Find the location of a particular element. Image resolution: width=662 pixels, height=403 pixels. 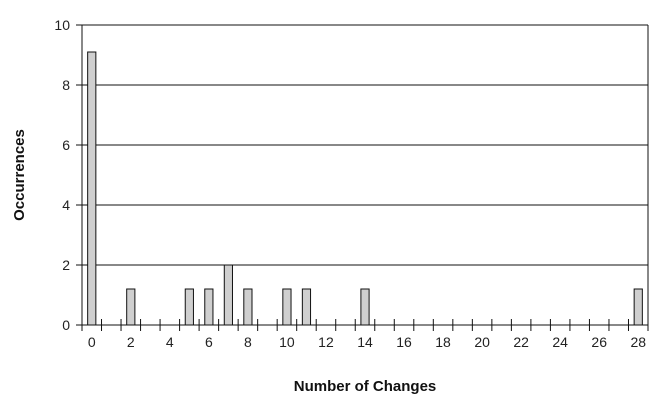

y-tick-label: 4 is located at coordinates (66, 205).